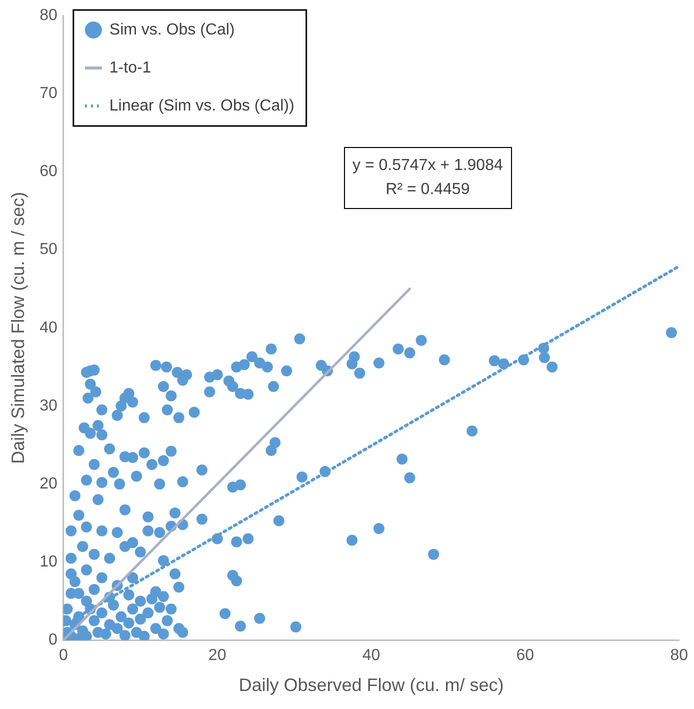  Describe the element at coordinates (49, 93) in the screenshot. I see `y-tick-label: 70` at that location.